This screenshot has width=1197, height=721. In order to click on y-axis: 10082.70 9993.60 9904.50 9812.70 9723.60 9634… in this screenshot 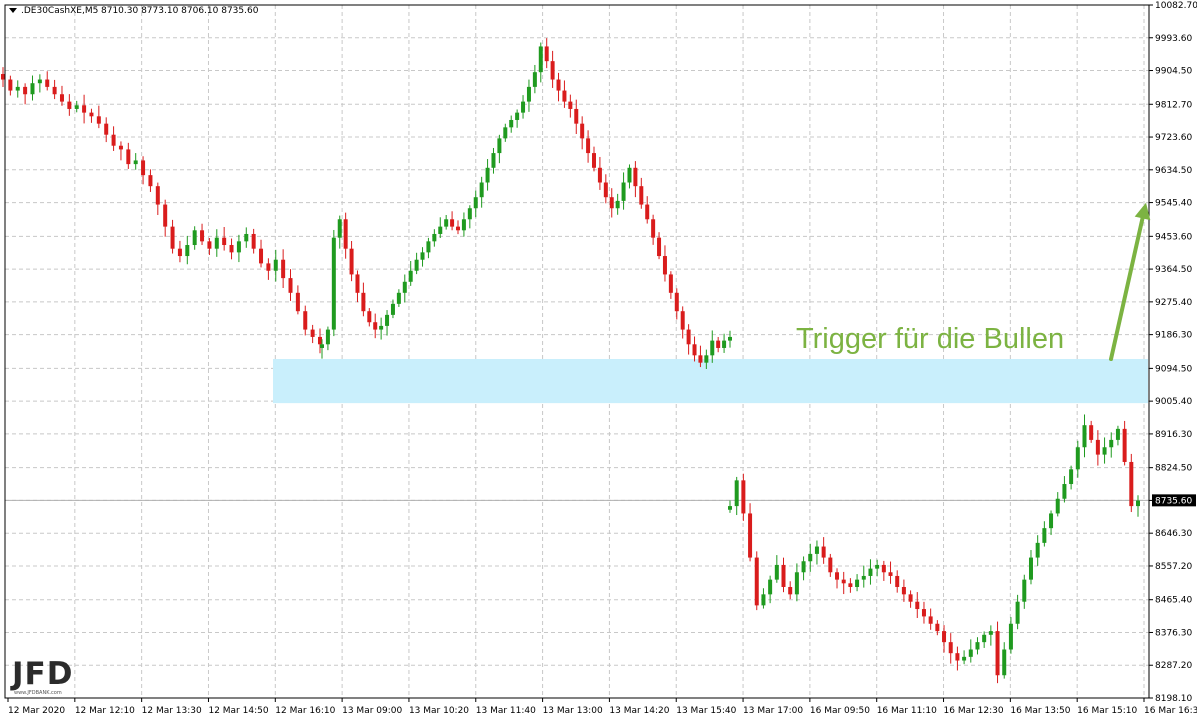, I will do `click(1173, 352)`.